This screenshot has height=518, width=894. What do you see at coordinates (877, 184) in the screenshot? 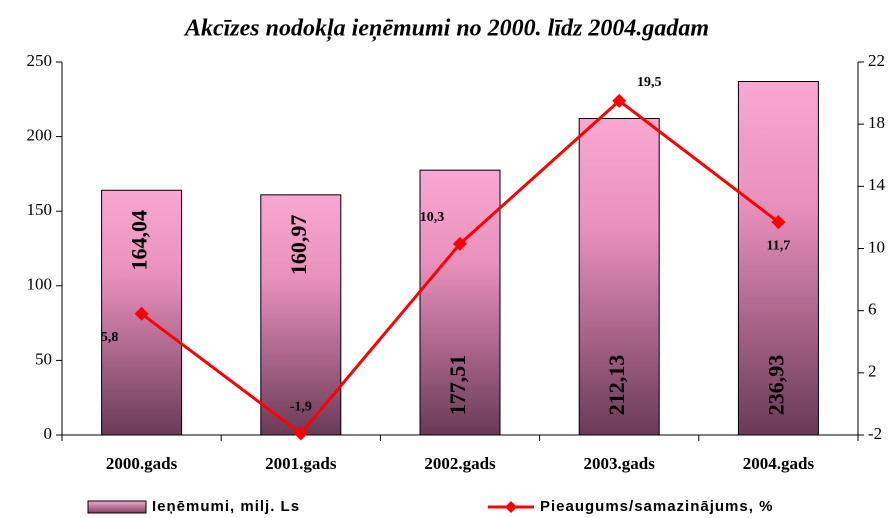
I see `y2-tick-label: 14` at bounding box center [877, 184].